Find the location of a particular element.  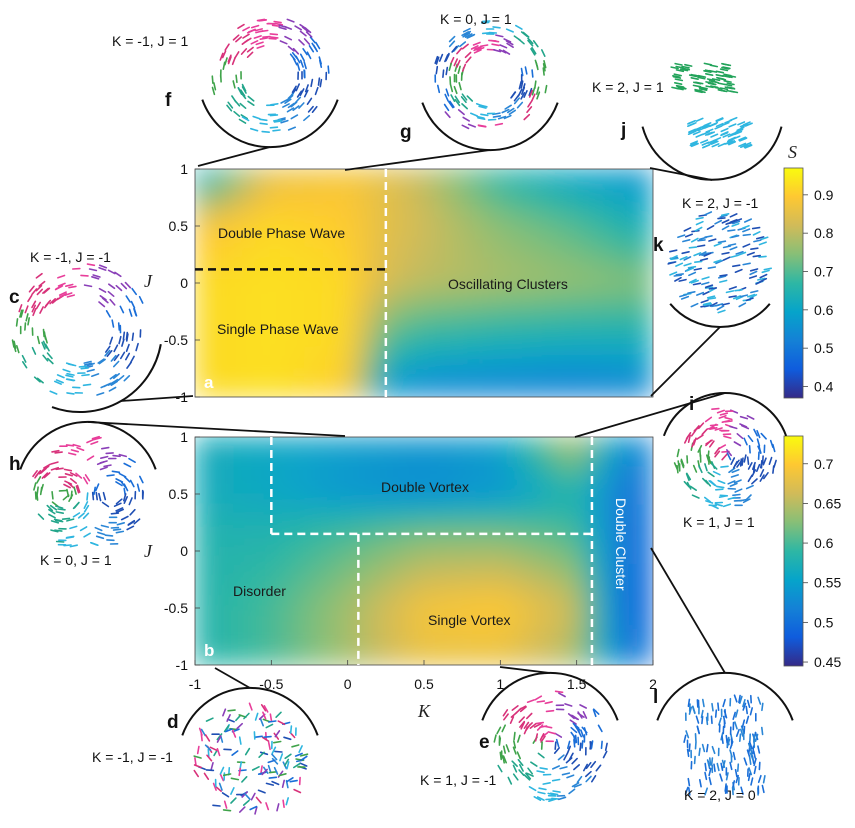

inset-h-snapshot is located at coordinates (182, 484).